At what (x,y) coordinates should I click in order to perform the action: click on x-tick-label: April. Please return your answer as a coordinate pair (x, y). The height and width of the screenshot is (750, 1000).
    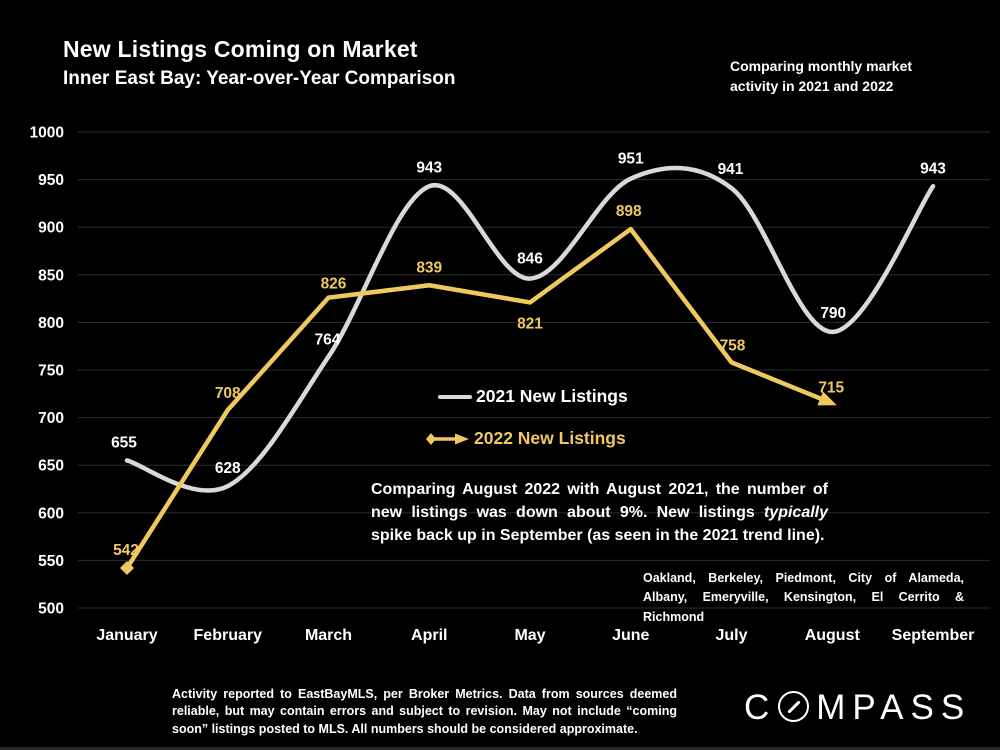
    Looking at the image, I should click on (429, 635).